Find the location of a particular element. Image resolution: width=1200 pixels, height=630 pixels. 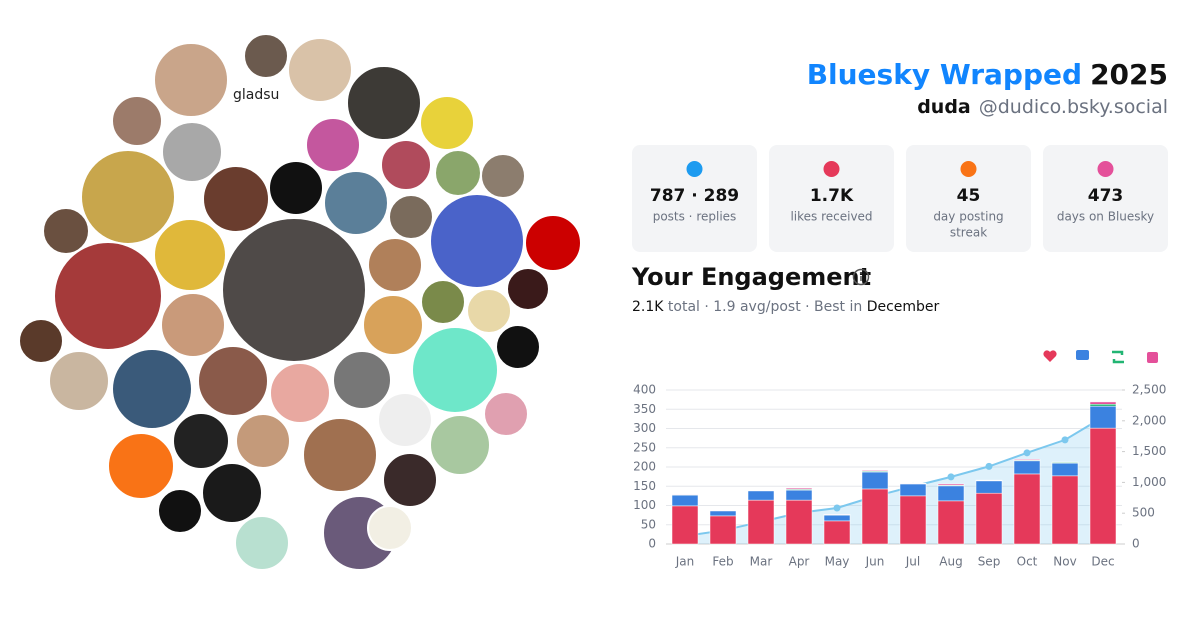

legend-replies is located at coordinates (1082, 355).